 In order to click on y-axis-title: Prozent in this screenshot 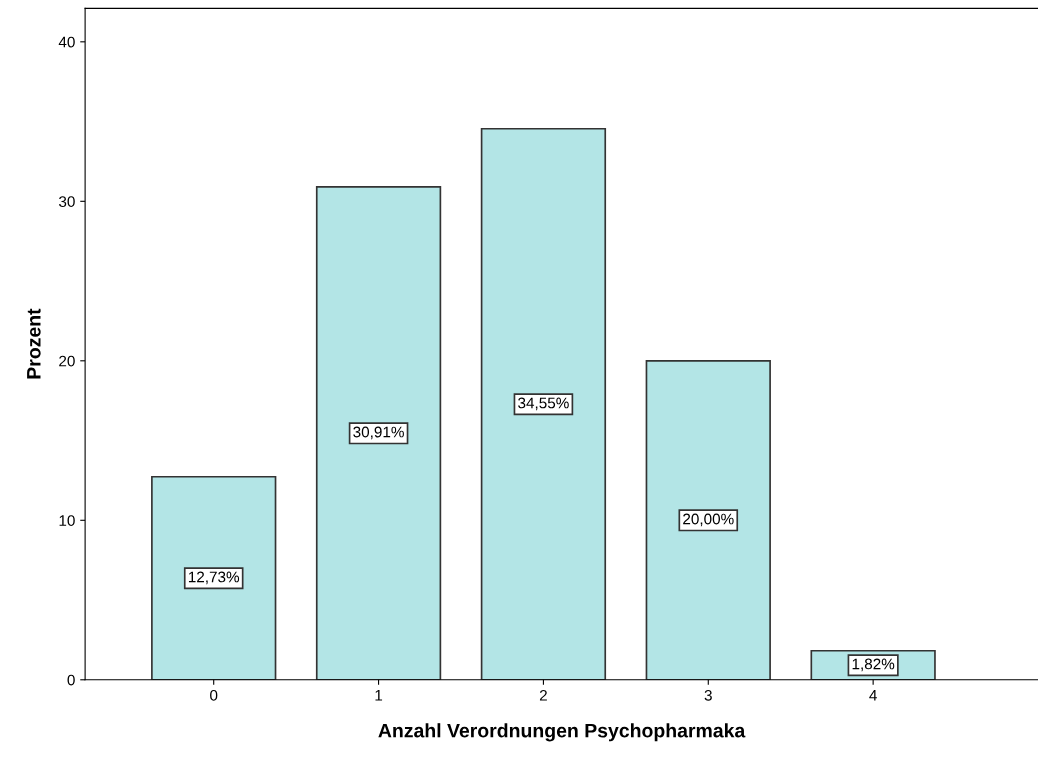, I will do `click(34, 343)`.